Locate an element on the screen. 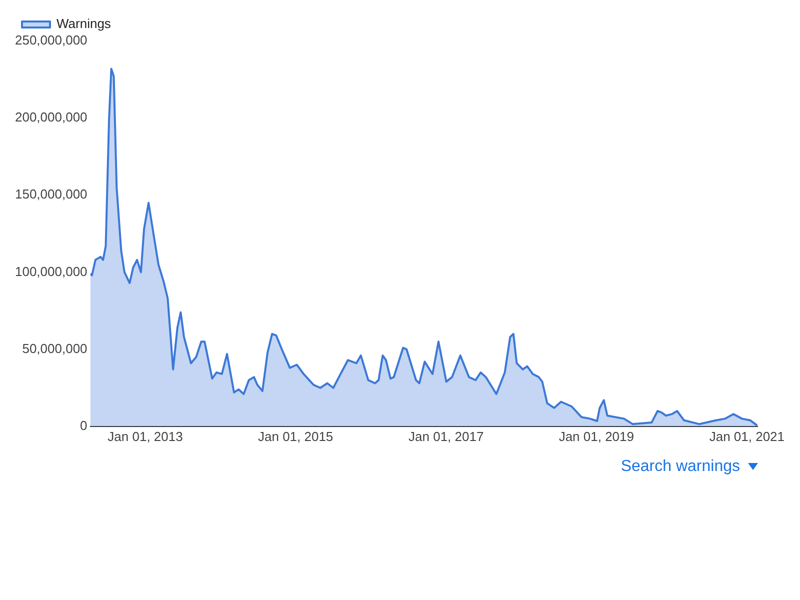 Image resolution: width=800 pixels, height=600 pixels. y-tick-label: 200,000,000 is located at coordinates (51, 117).